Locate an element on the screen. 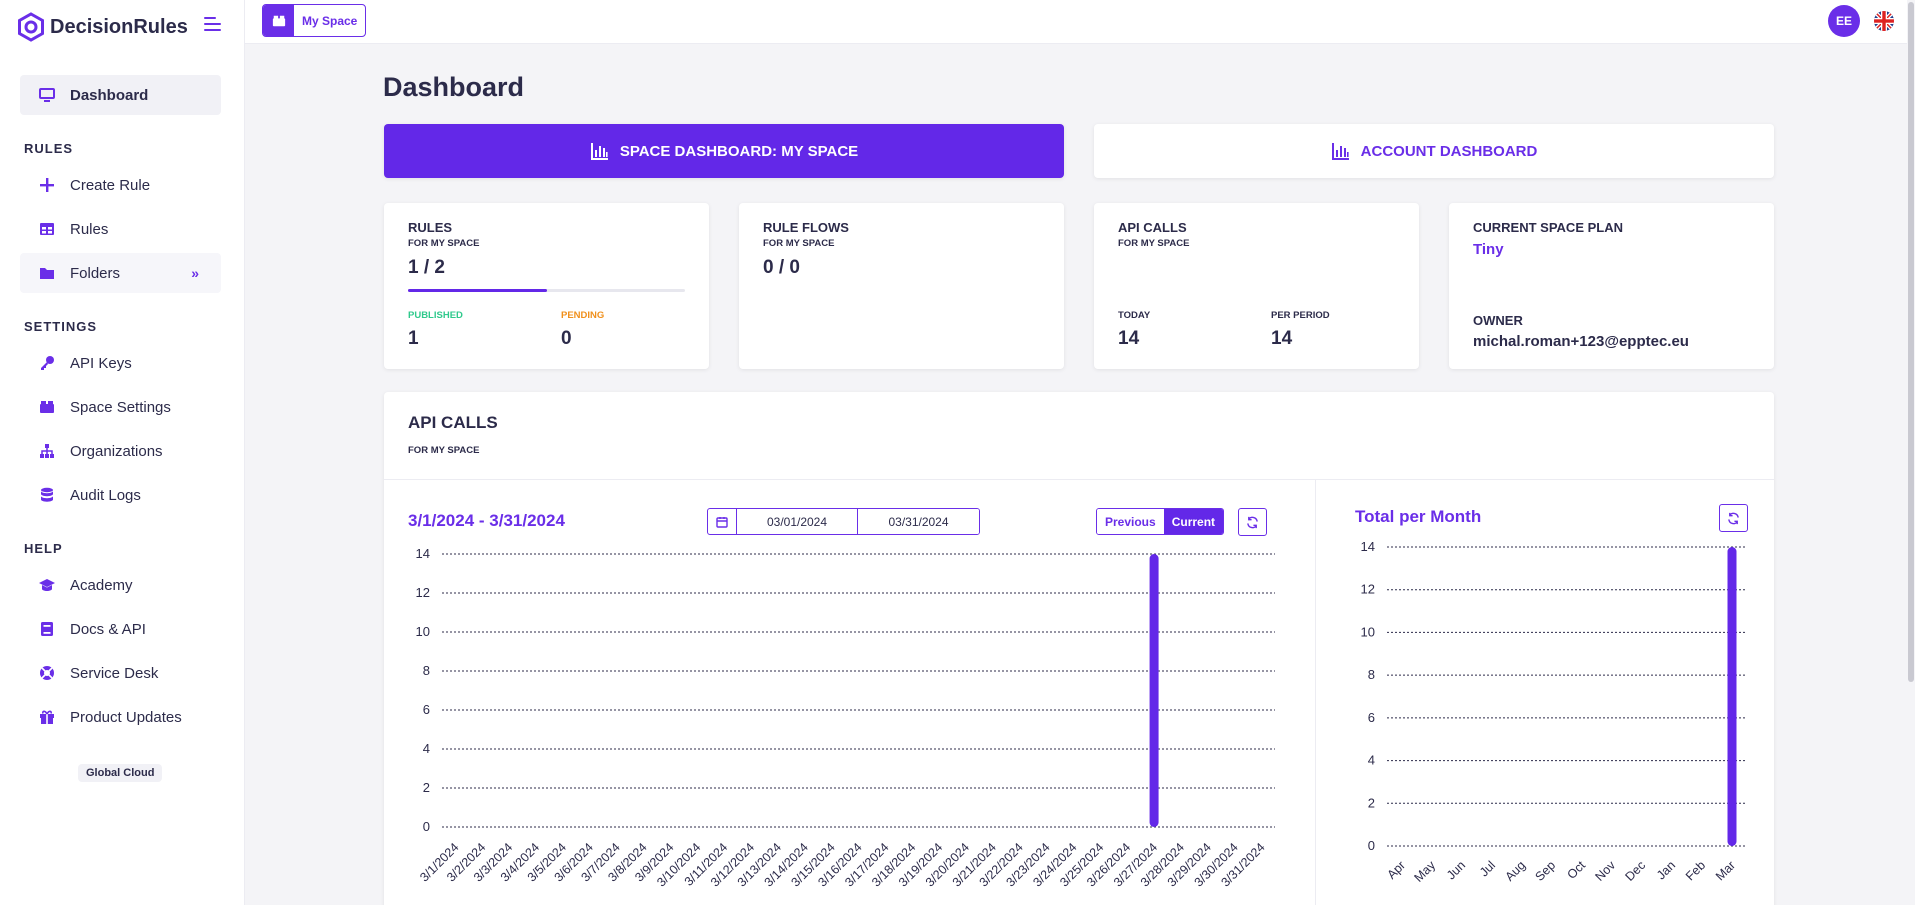 The image size is (1915, 905). sidebar-item-academy: Academy is located at coordinates (120, 585).